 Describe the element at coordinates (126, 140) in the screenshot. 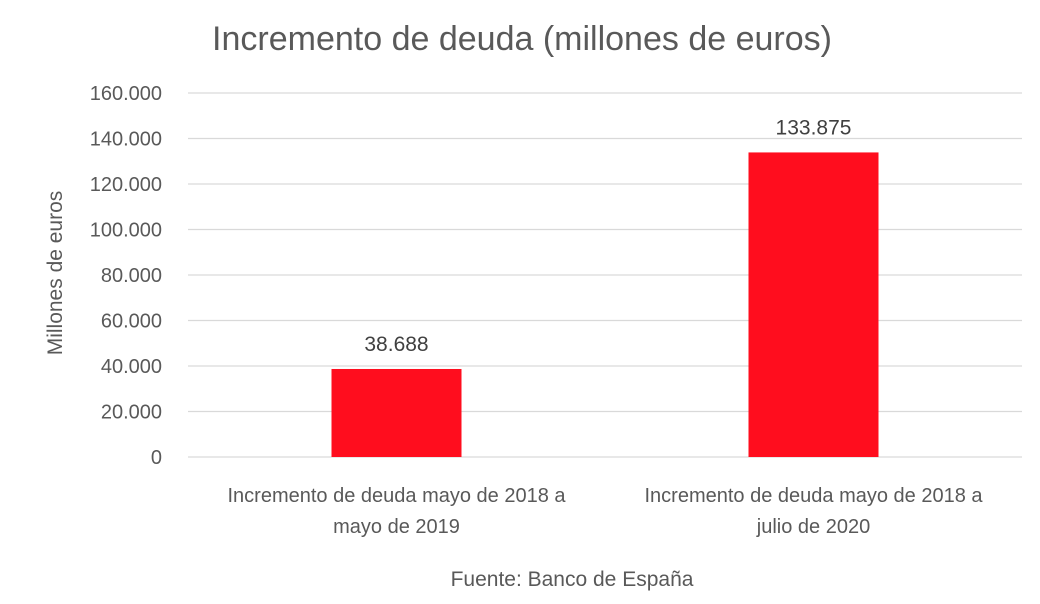

I see `y-tick-label: 140.000` at that location.